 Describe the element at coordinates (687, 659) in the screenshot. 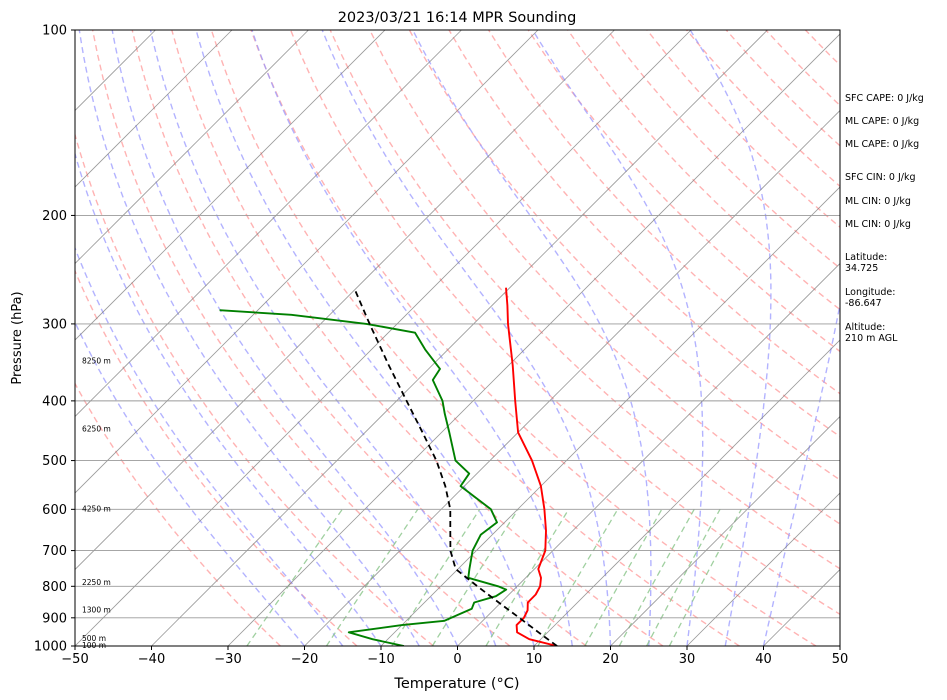

I see `x-tick-label: 30` at that location.